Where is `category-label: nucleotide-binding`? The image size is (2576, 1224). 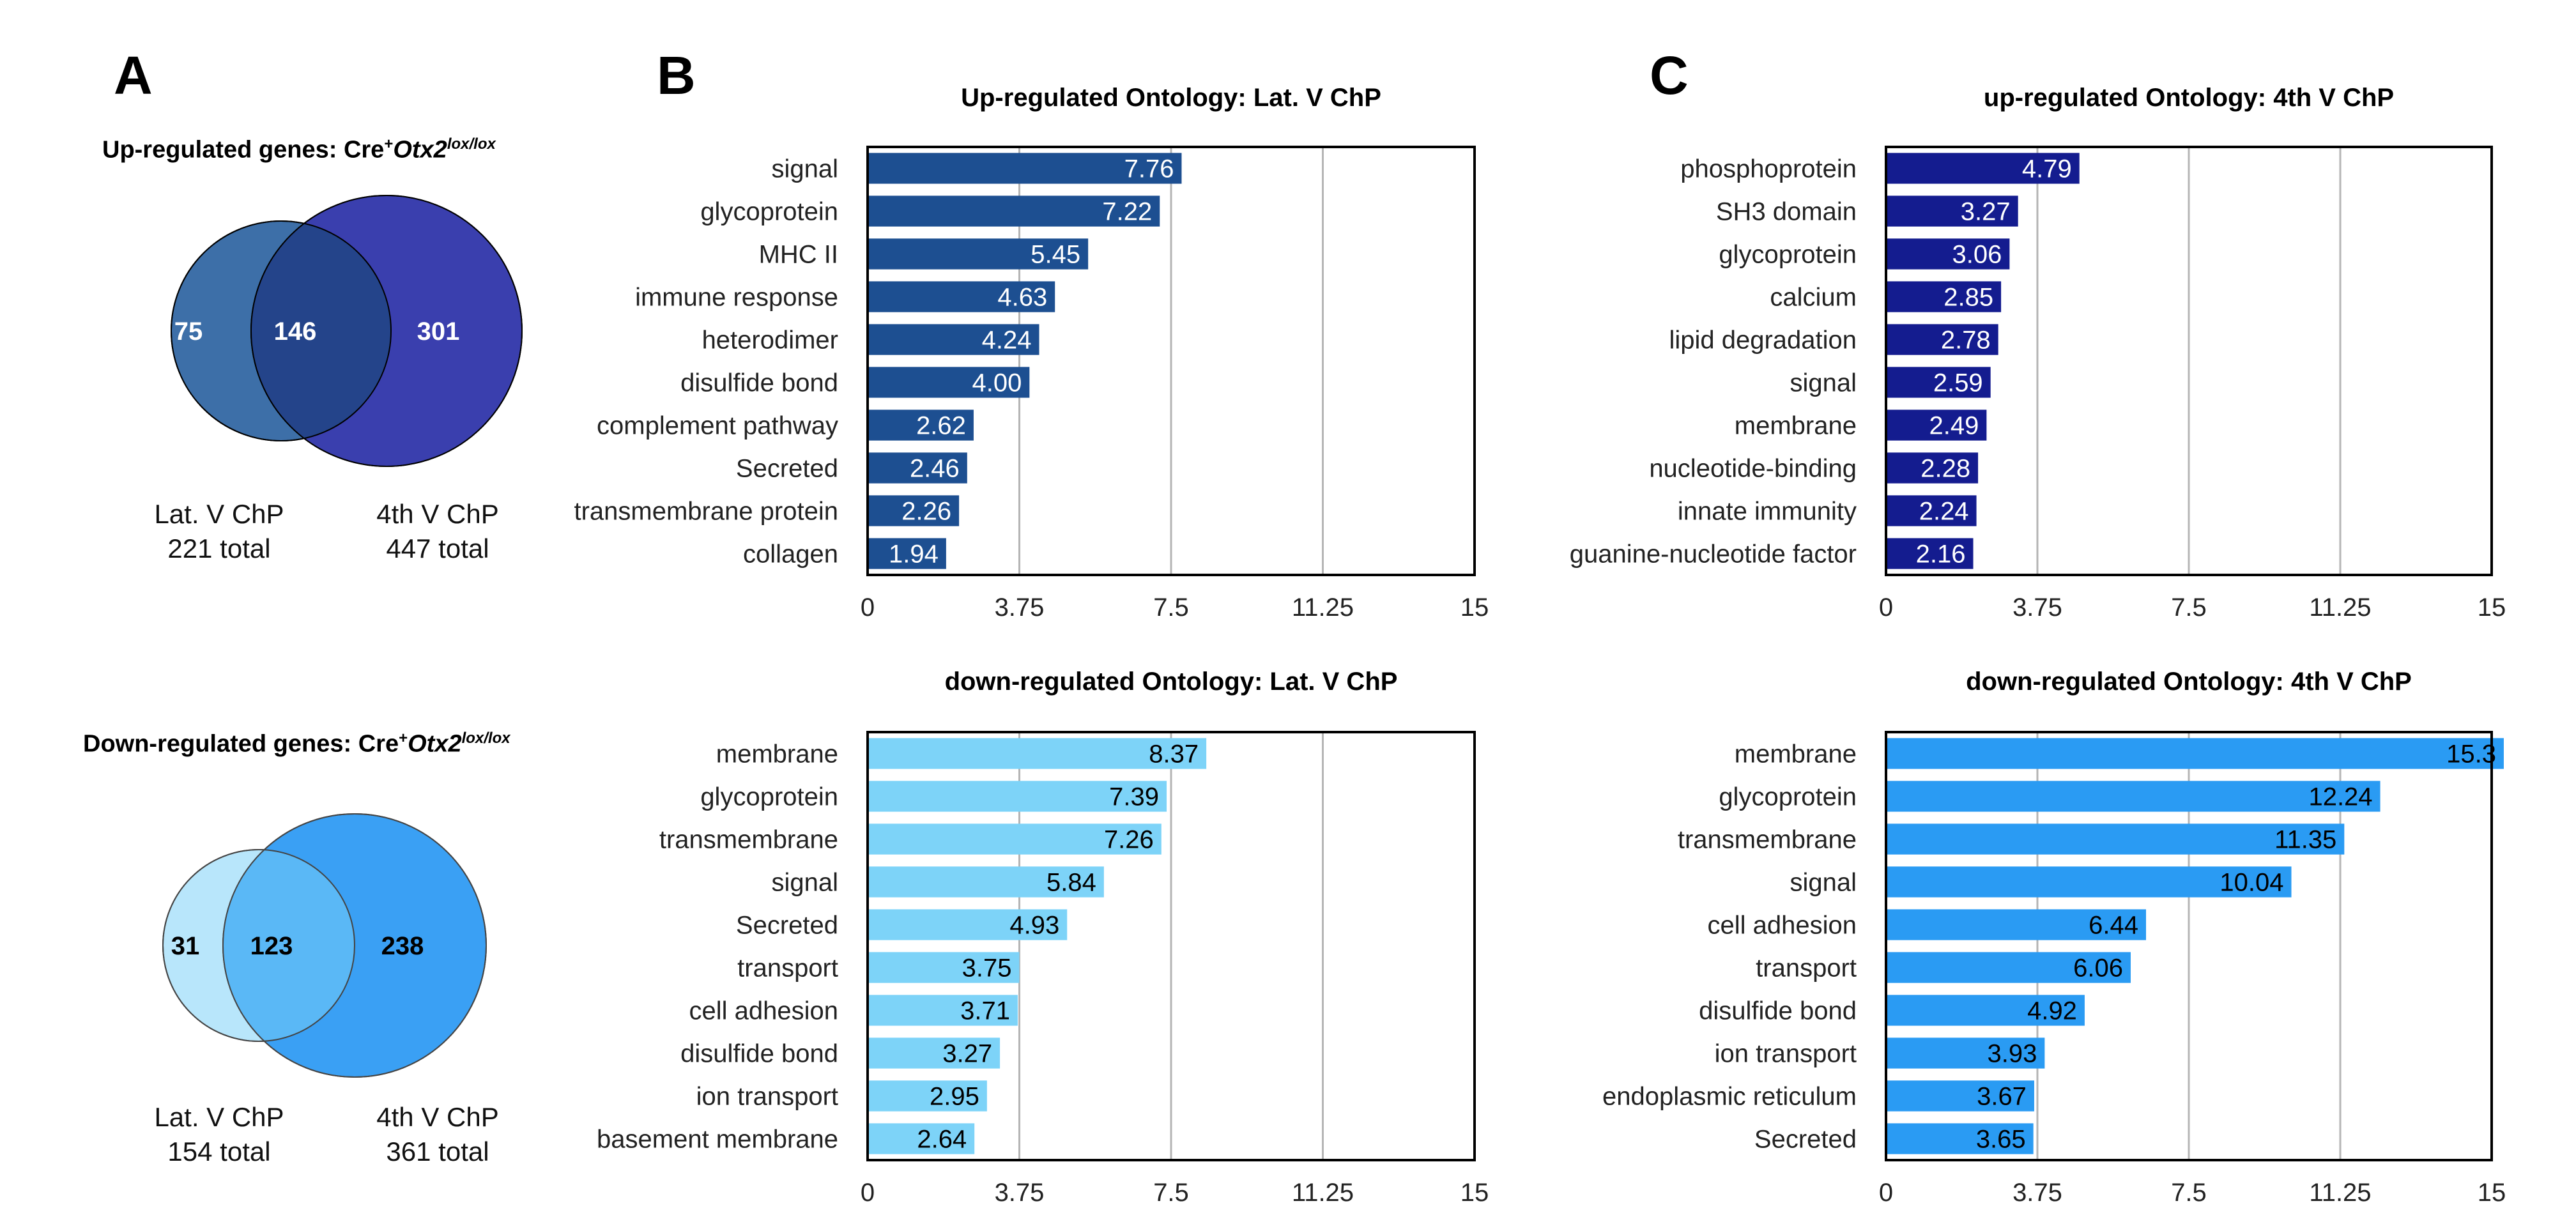
category-label: nucleotide-binding is located at coordinates (1753, 469).